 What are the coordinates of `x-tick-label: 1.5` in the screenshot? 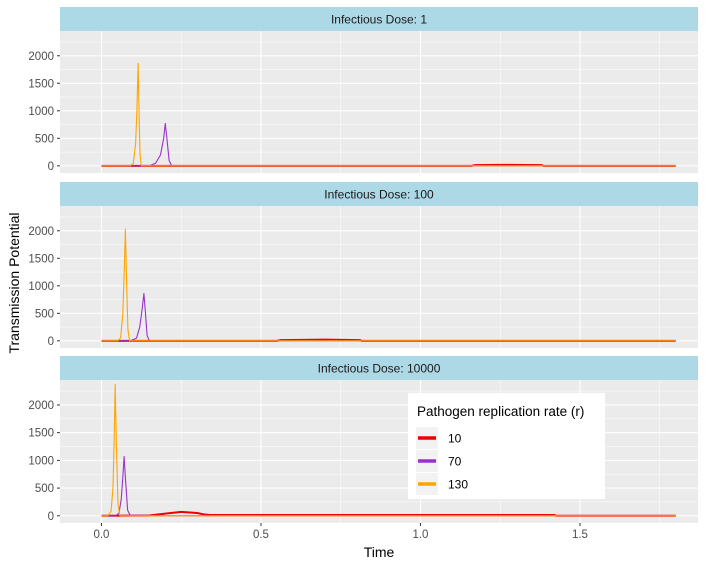 It's located at (580, 535).